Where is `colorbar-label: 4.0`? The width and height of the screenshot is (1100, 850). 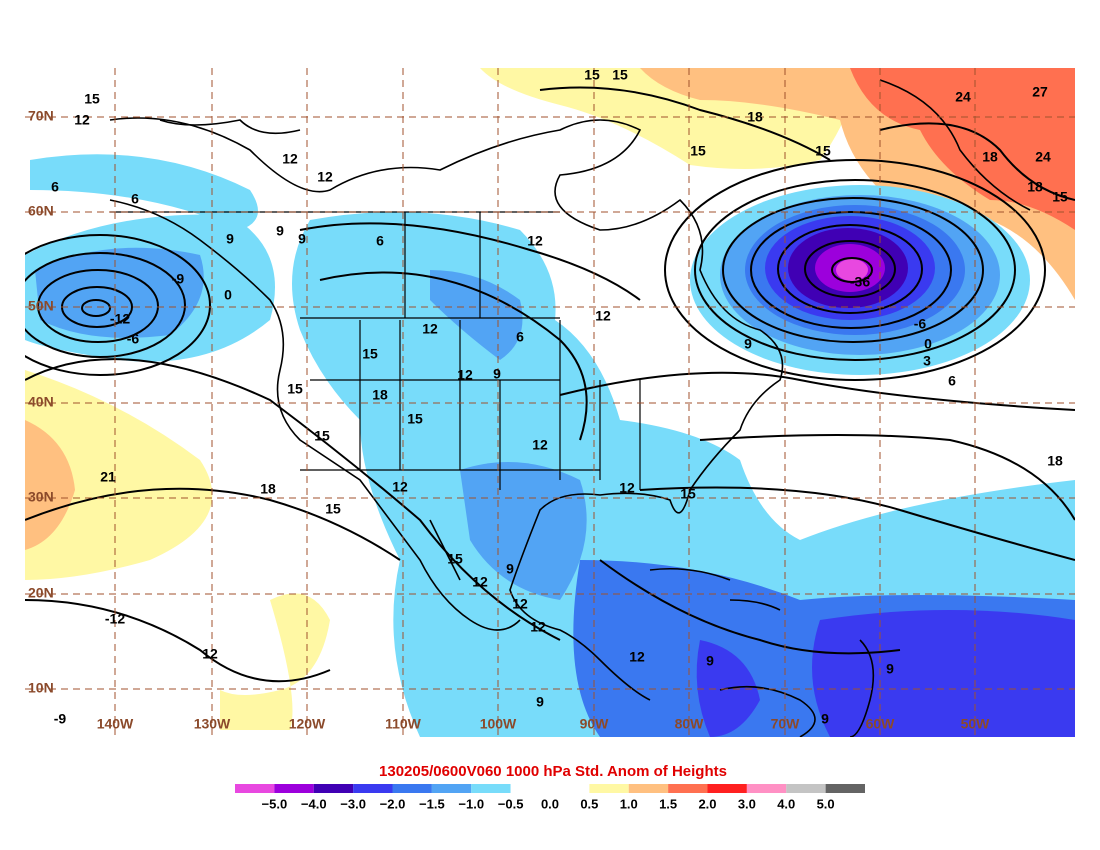
colorbar-label: 4.0 is located at coordinates (786, 803).